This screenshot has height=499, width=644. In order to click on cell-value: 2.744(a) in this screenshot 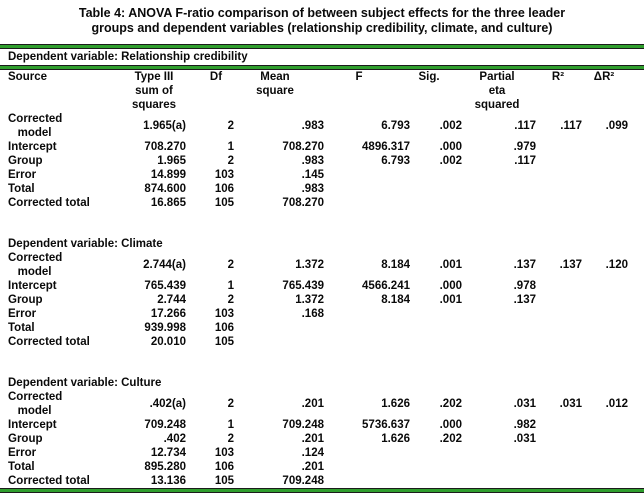, I will do `click(164, 265)`.